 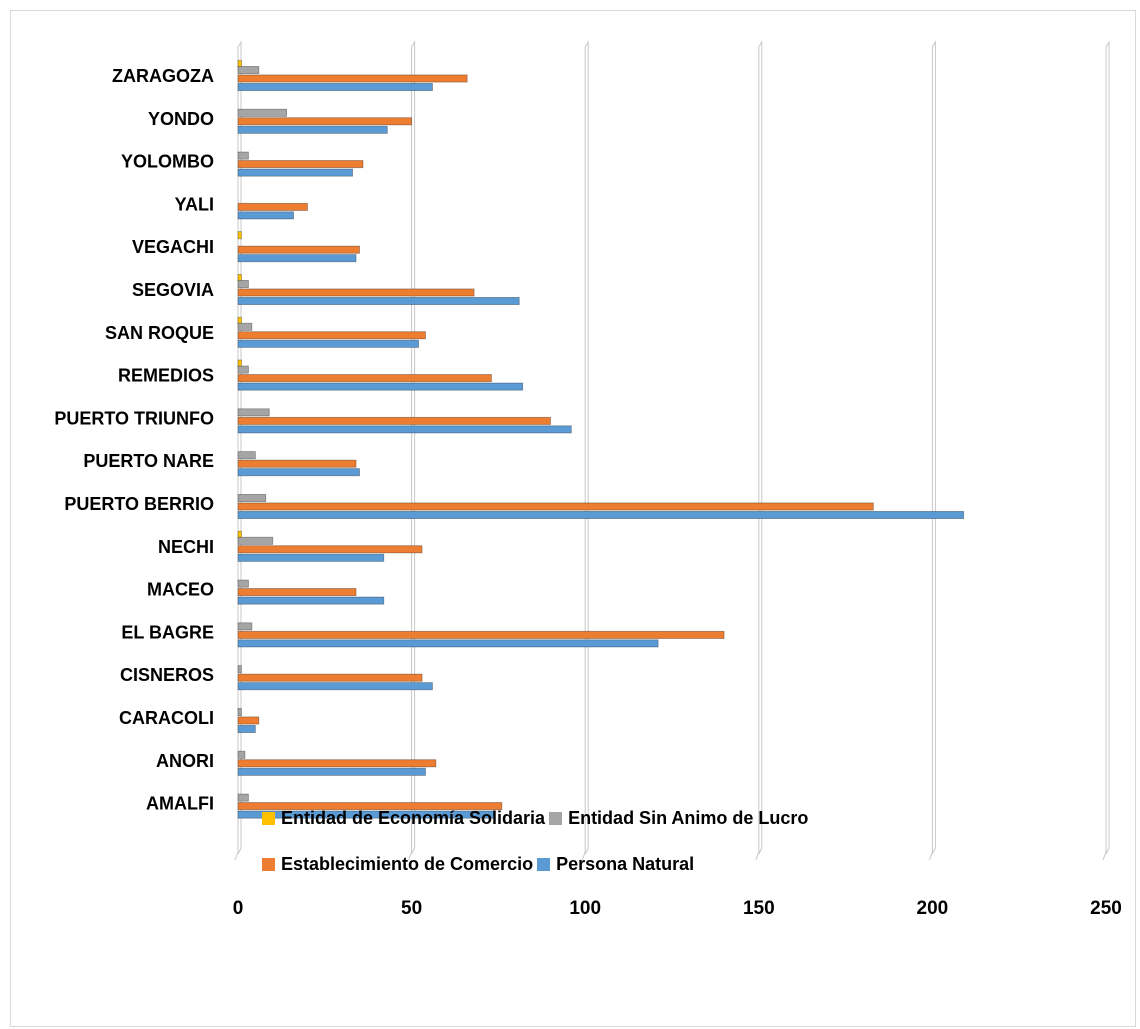 What do you see at coordinates (407, 864) in the screenshot?
I see `legend-label: Establecimiento de Comercio` at bounding box center [407, 864].